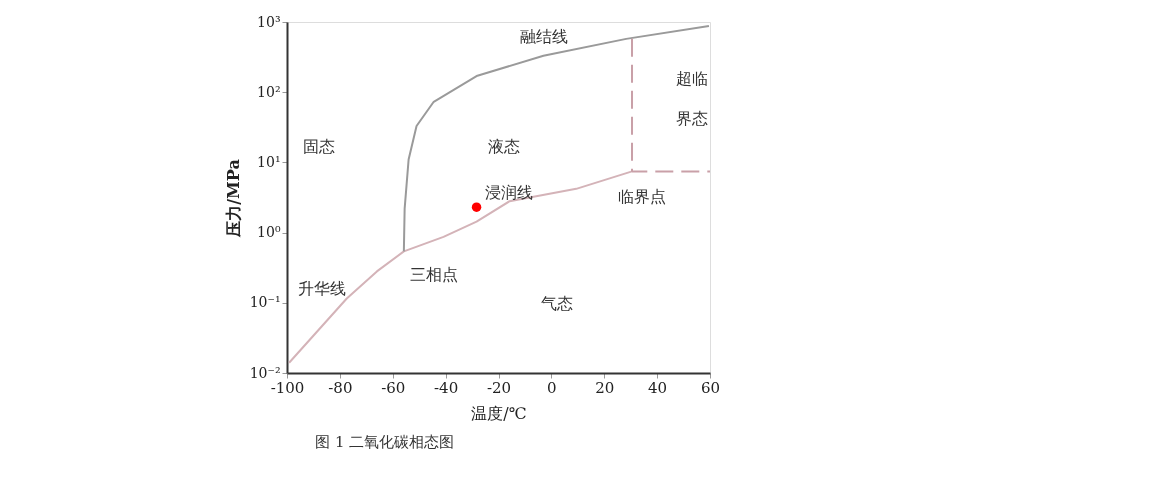 The image size is (1171, 483). What do you see at coordinates (642, 196) in the screenshot?
I see `annotation: 临界点` at bounding box center [642, 196].